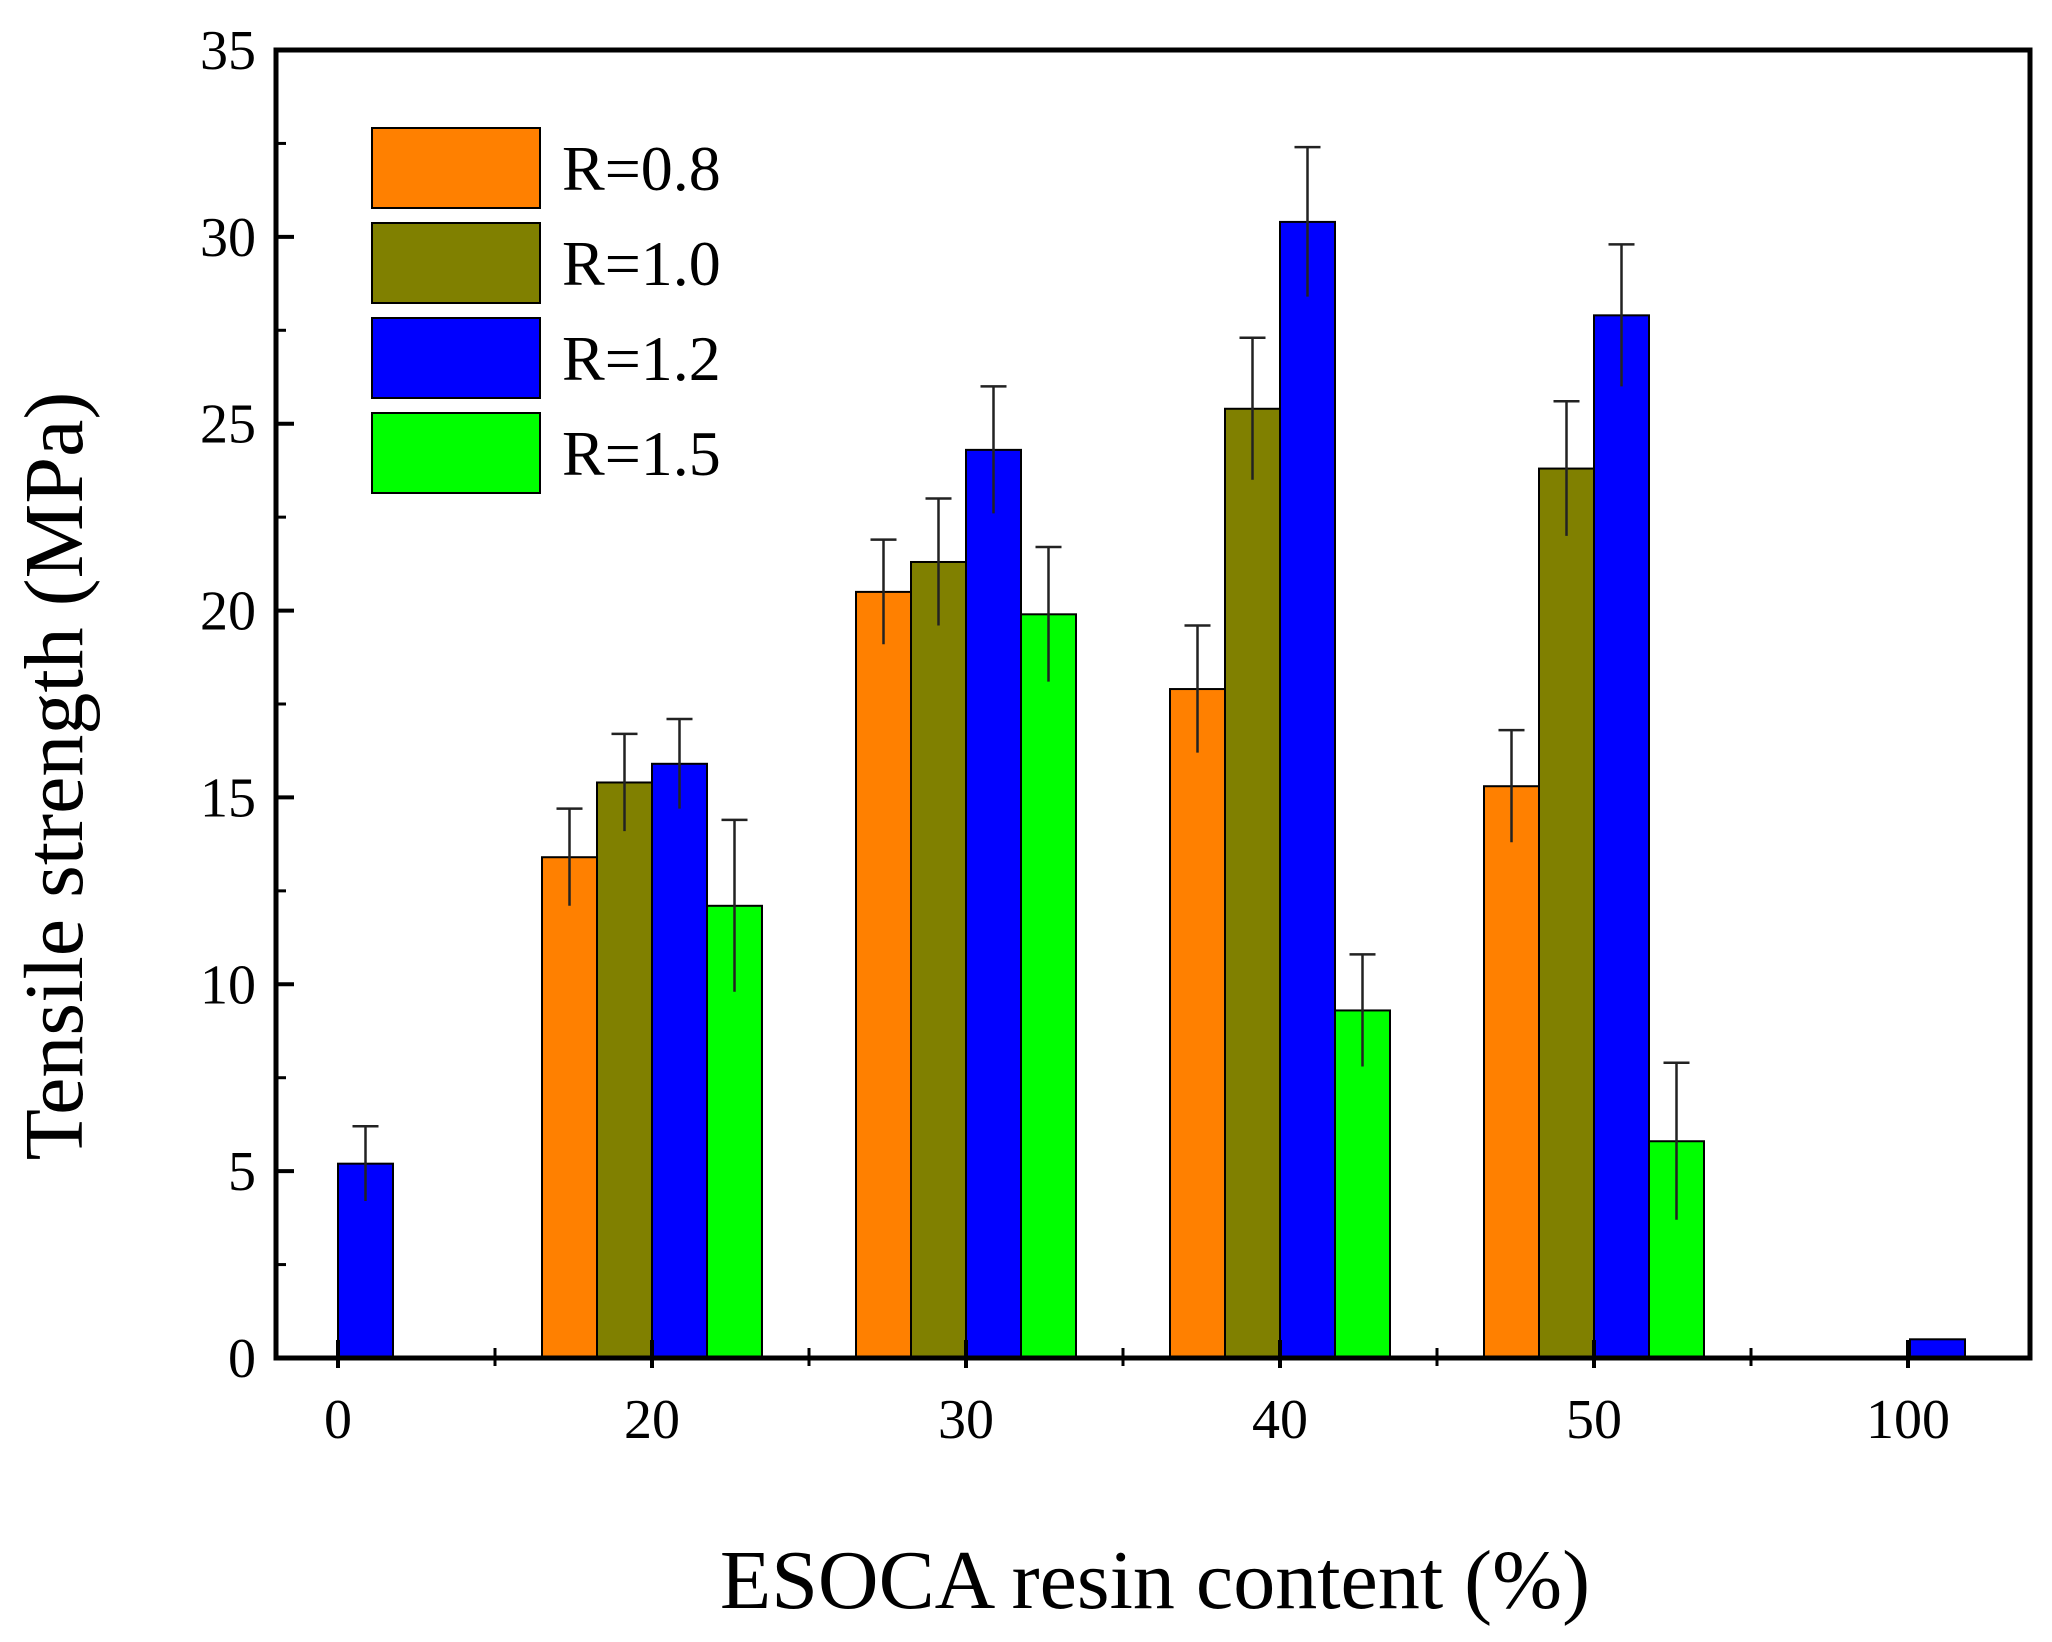 The image size is (2052, 1642). Describe the element at coordinates (247, 705) in the screenshot. I see `y-axis: 0 5 10 15 20 25 30 35` at that location.